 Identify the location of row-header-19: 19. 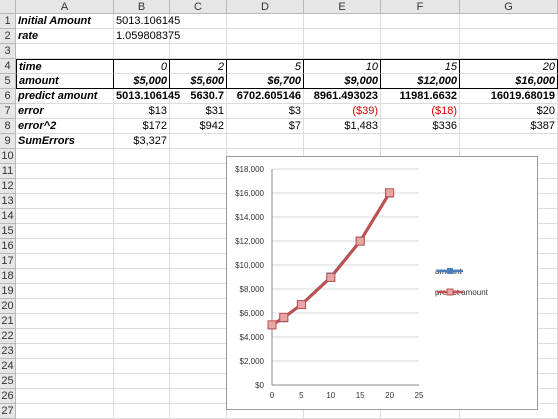
(8, 291).